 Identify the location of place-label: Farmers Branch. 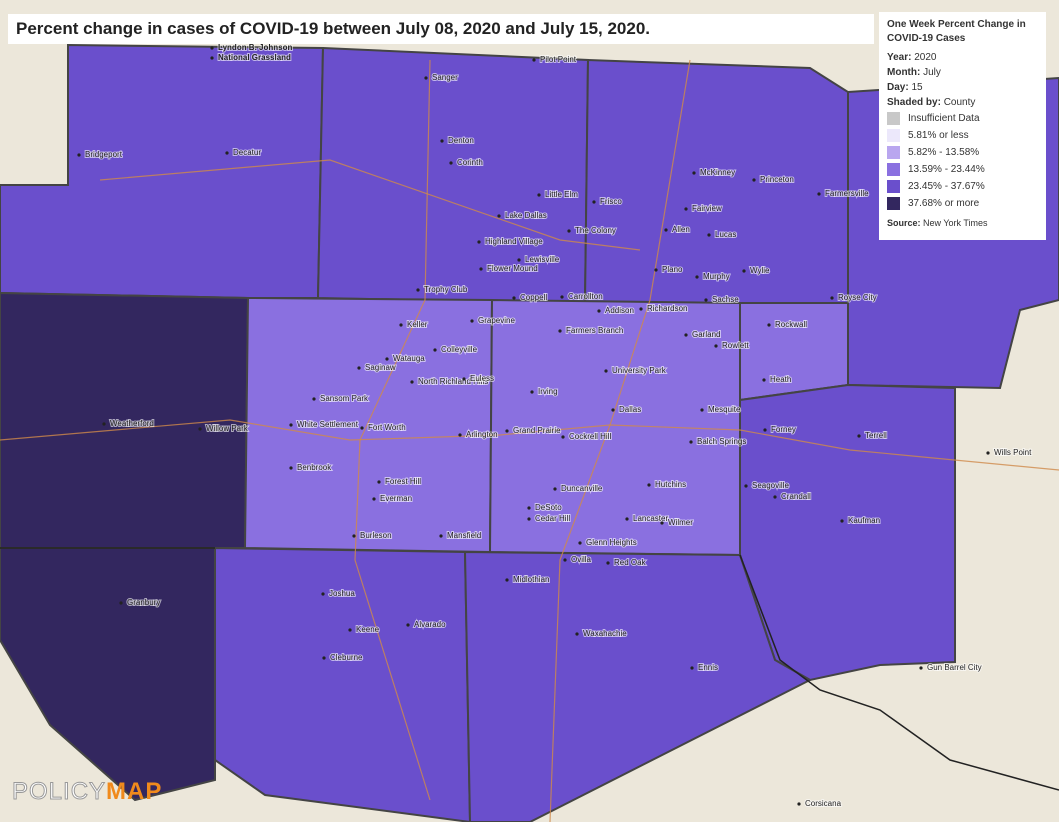
(594, 330).